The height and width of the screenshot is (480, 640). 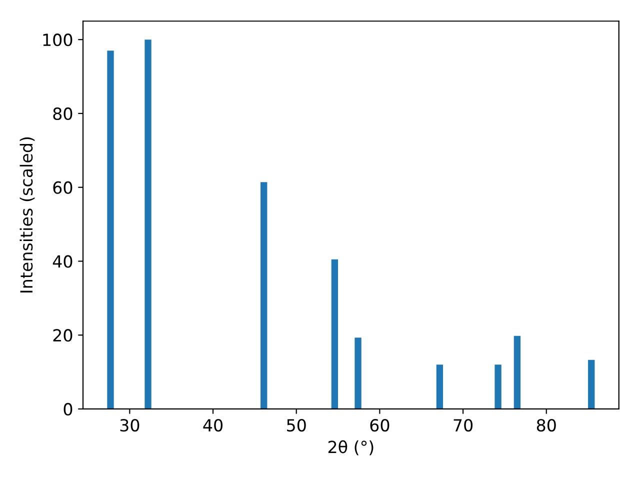 I want to click on y-axis-title: Intensities (scaled), so click(x=27, y=214).